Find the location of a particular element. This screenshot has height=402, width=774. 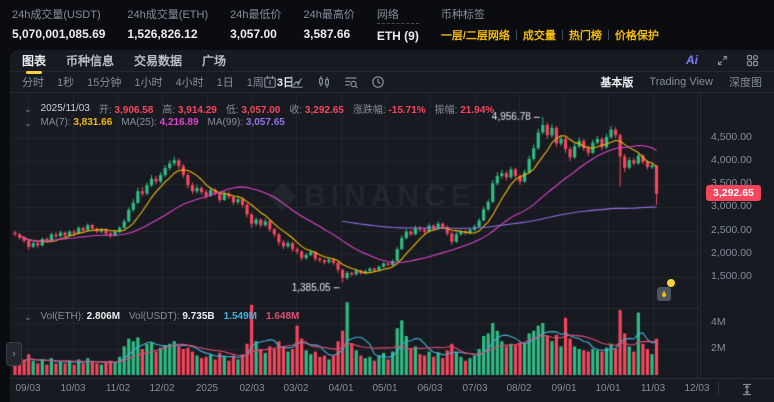

price-tick-label: 4,000.00 is located at coordinates (731, 160).